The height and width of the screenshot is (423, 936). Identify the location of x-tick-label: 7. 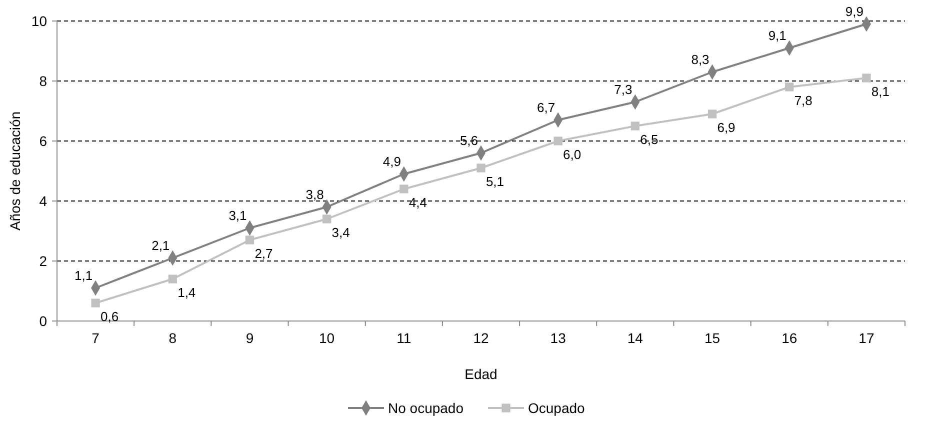
(96, 338).